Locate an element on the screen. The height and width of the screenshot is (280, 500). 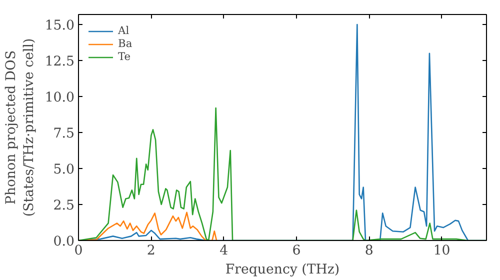
x-tick-label: 10 is located at coordinates (441, 251).